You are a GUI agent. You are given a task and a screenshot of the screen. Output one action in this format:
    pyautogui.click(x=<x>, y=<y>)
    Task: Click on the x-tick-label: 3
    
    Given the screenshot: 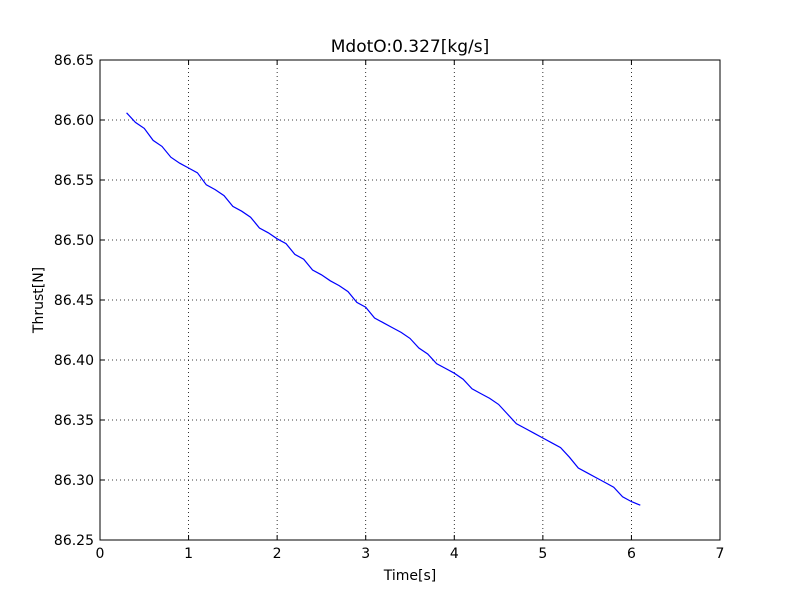 What is the action you would take?
    pyautogui.click(x=365, y=554)
    